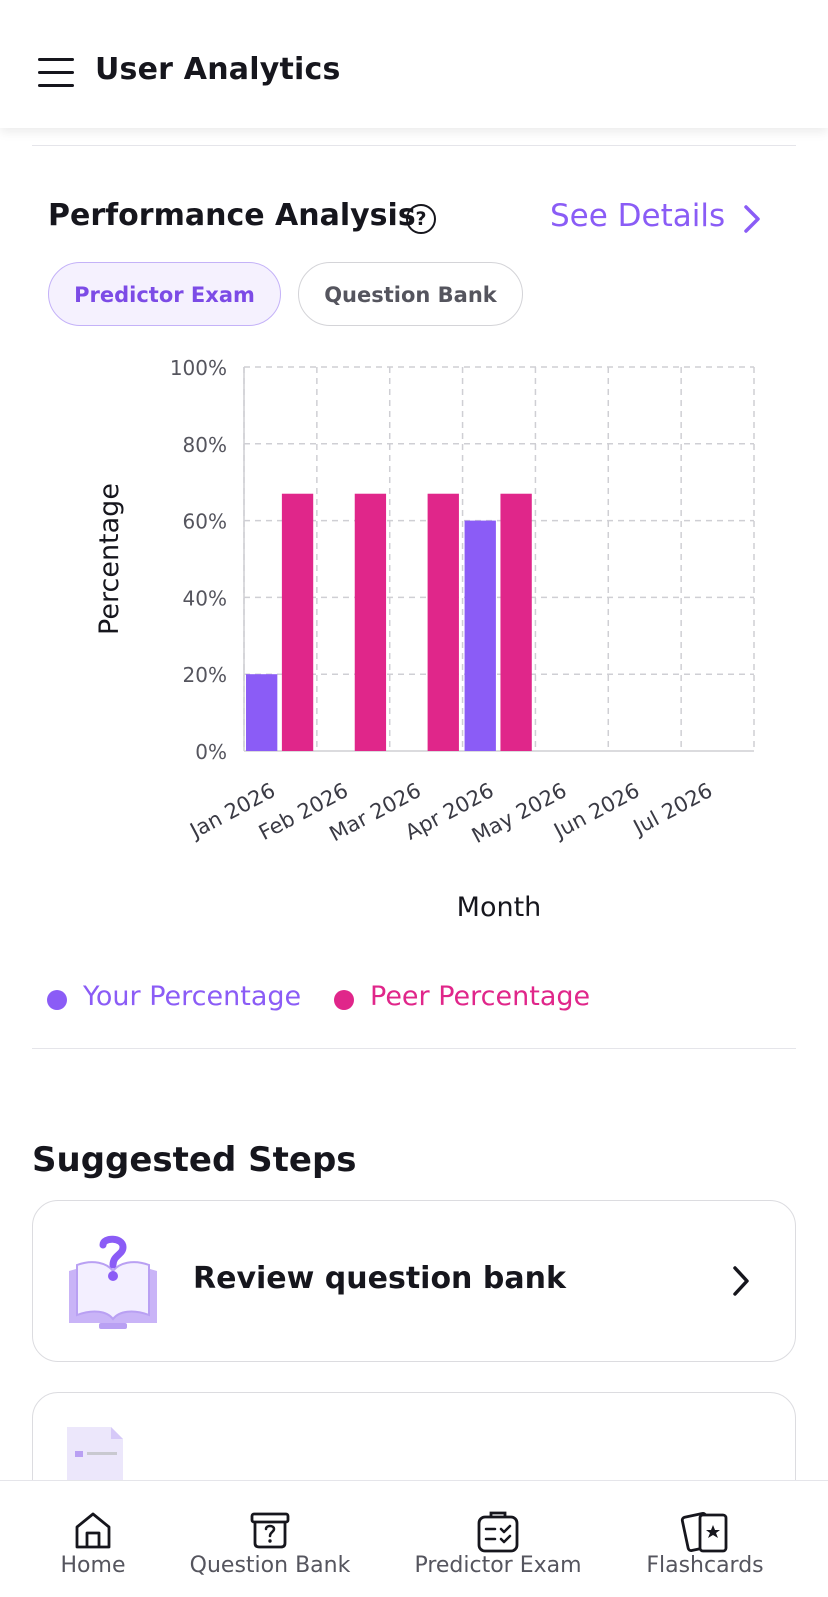 The height and width of the screenshot is (1597, 828). I want to click on suggested-step-card: Review question bank, so click(414, 1281).